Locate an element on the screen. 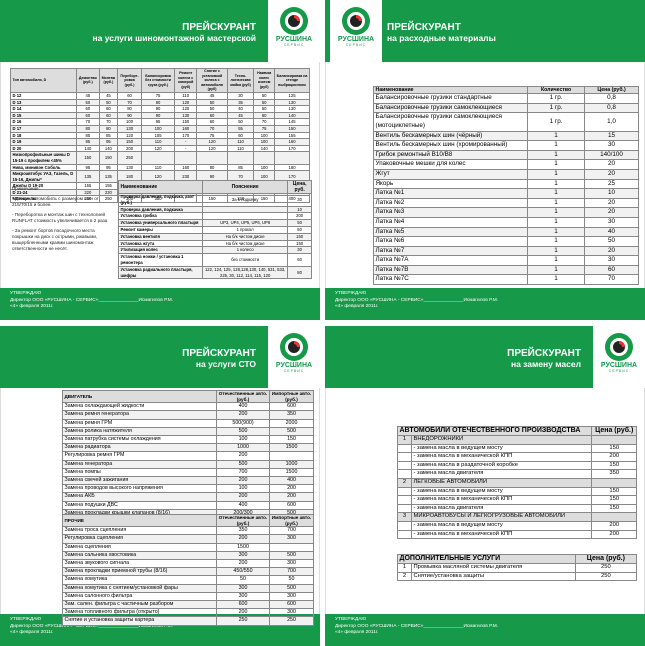 Image resolution: width=645 pixels, height=646 pixels. table-row: Вентиль бескамерных шин (чёрный) 1 15 is located at coordinates (506, 136).